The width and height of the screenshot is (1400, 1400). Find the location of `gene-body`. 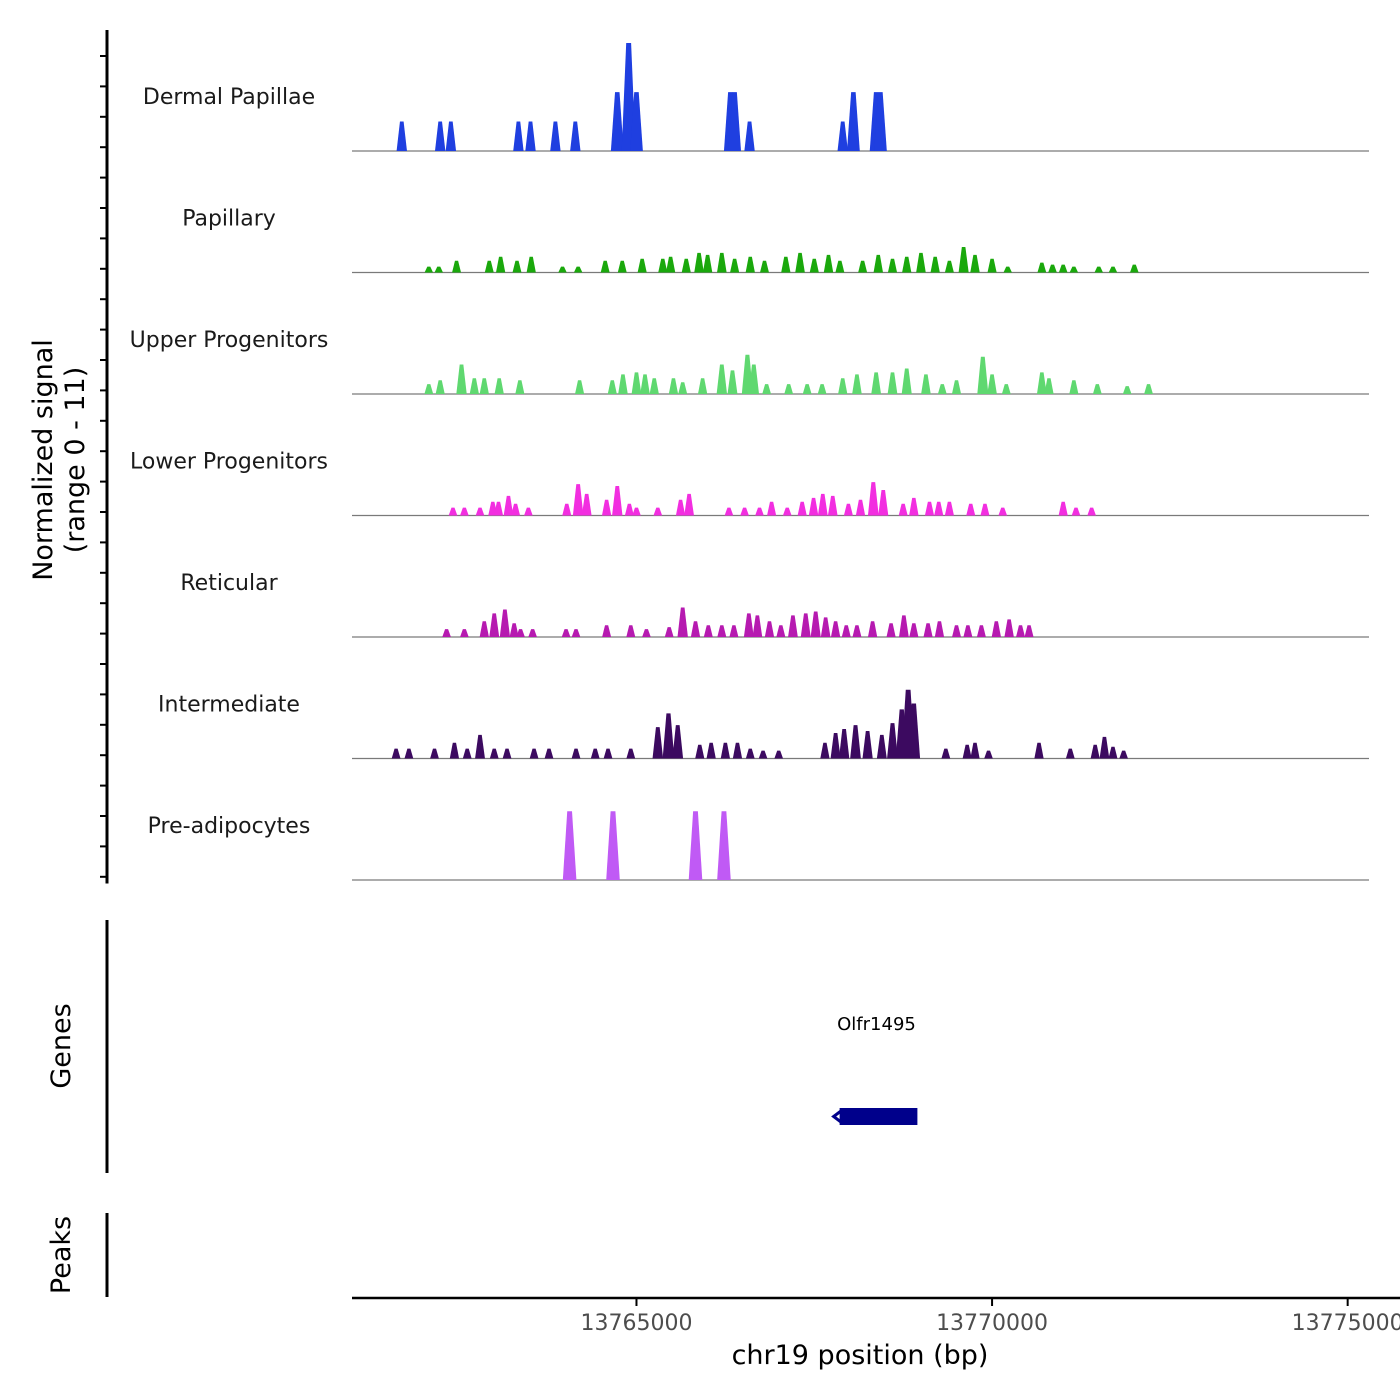

gene-body is located at coordinates (878, 1116).